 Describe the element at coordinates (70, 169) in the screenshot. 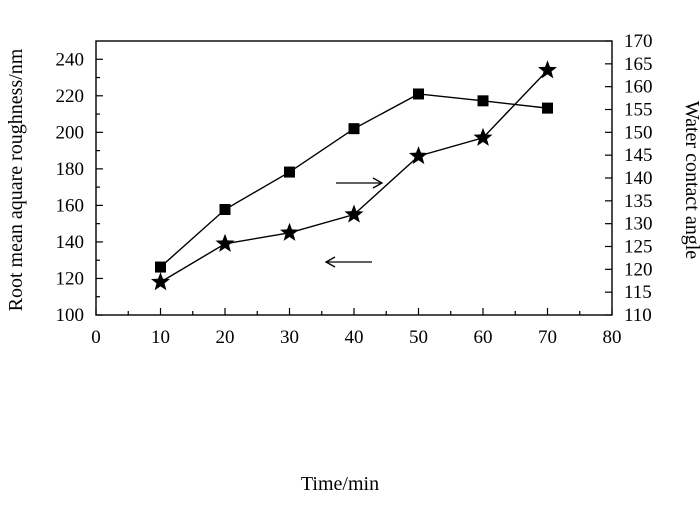

I see `left-y-tick-label: 180` at that location.